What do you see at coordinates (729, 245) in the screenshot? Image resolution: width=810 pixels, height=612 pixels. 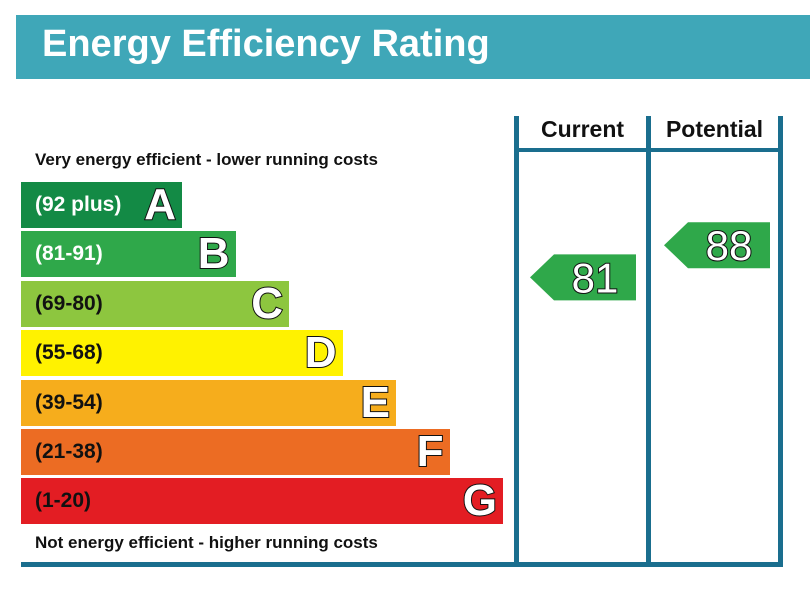 I see `potential-rating-value: 88` at bounding box center [729, 245].